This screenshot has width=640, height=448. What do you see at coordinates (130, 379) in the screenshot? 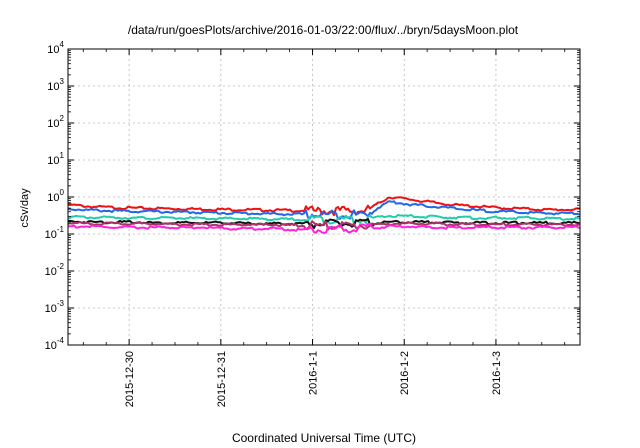
I see `x-tick-label: 2015-12-30` at bounding box center [130, 379].